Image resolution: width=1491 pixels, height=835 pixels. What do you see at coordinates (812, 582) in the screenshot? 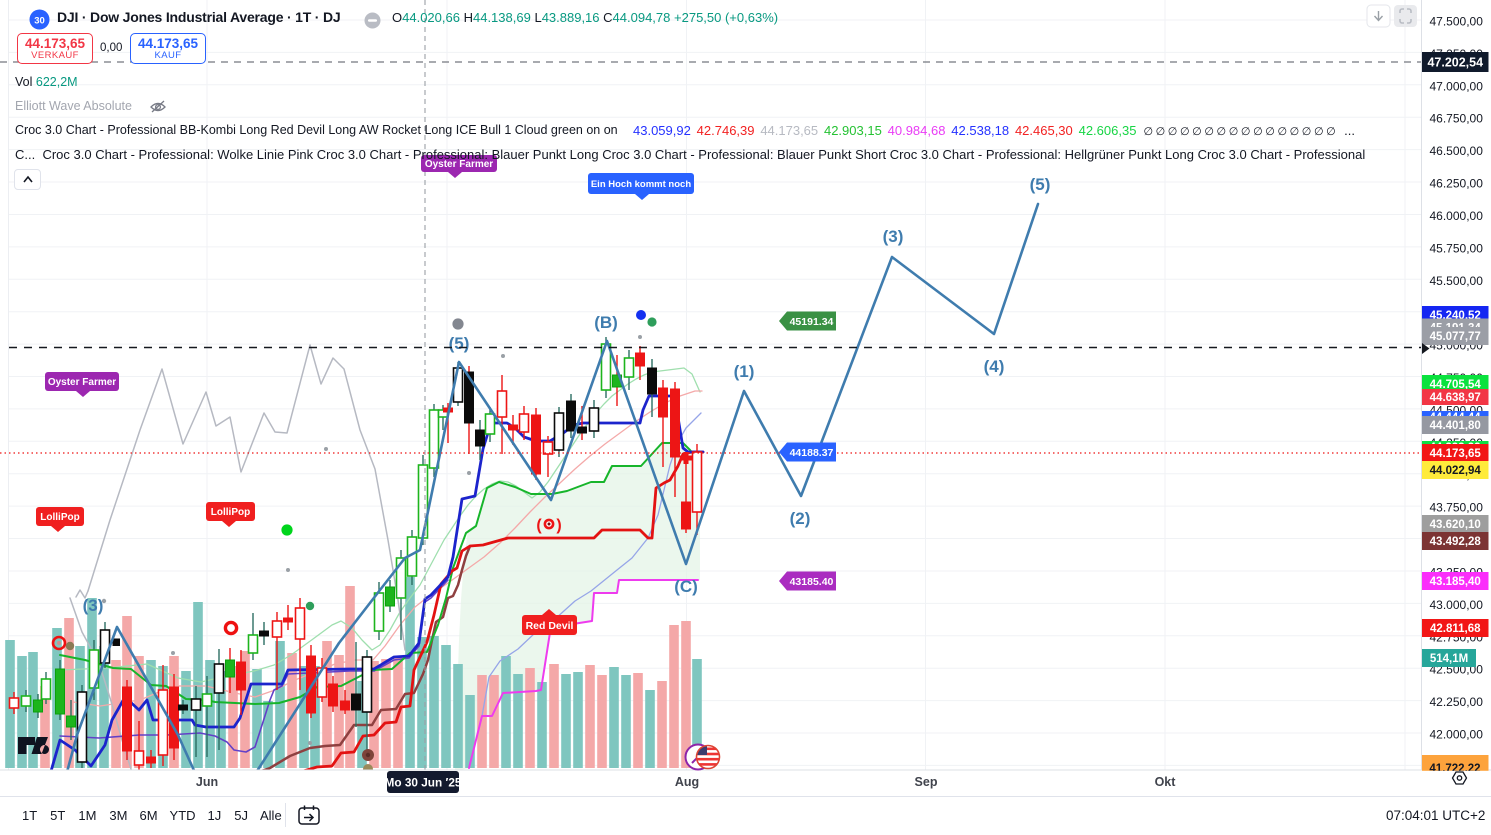
I see `svg-text: 43185.40` at bounding box center [812, 582].